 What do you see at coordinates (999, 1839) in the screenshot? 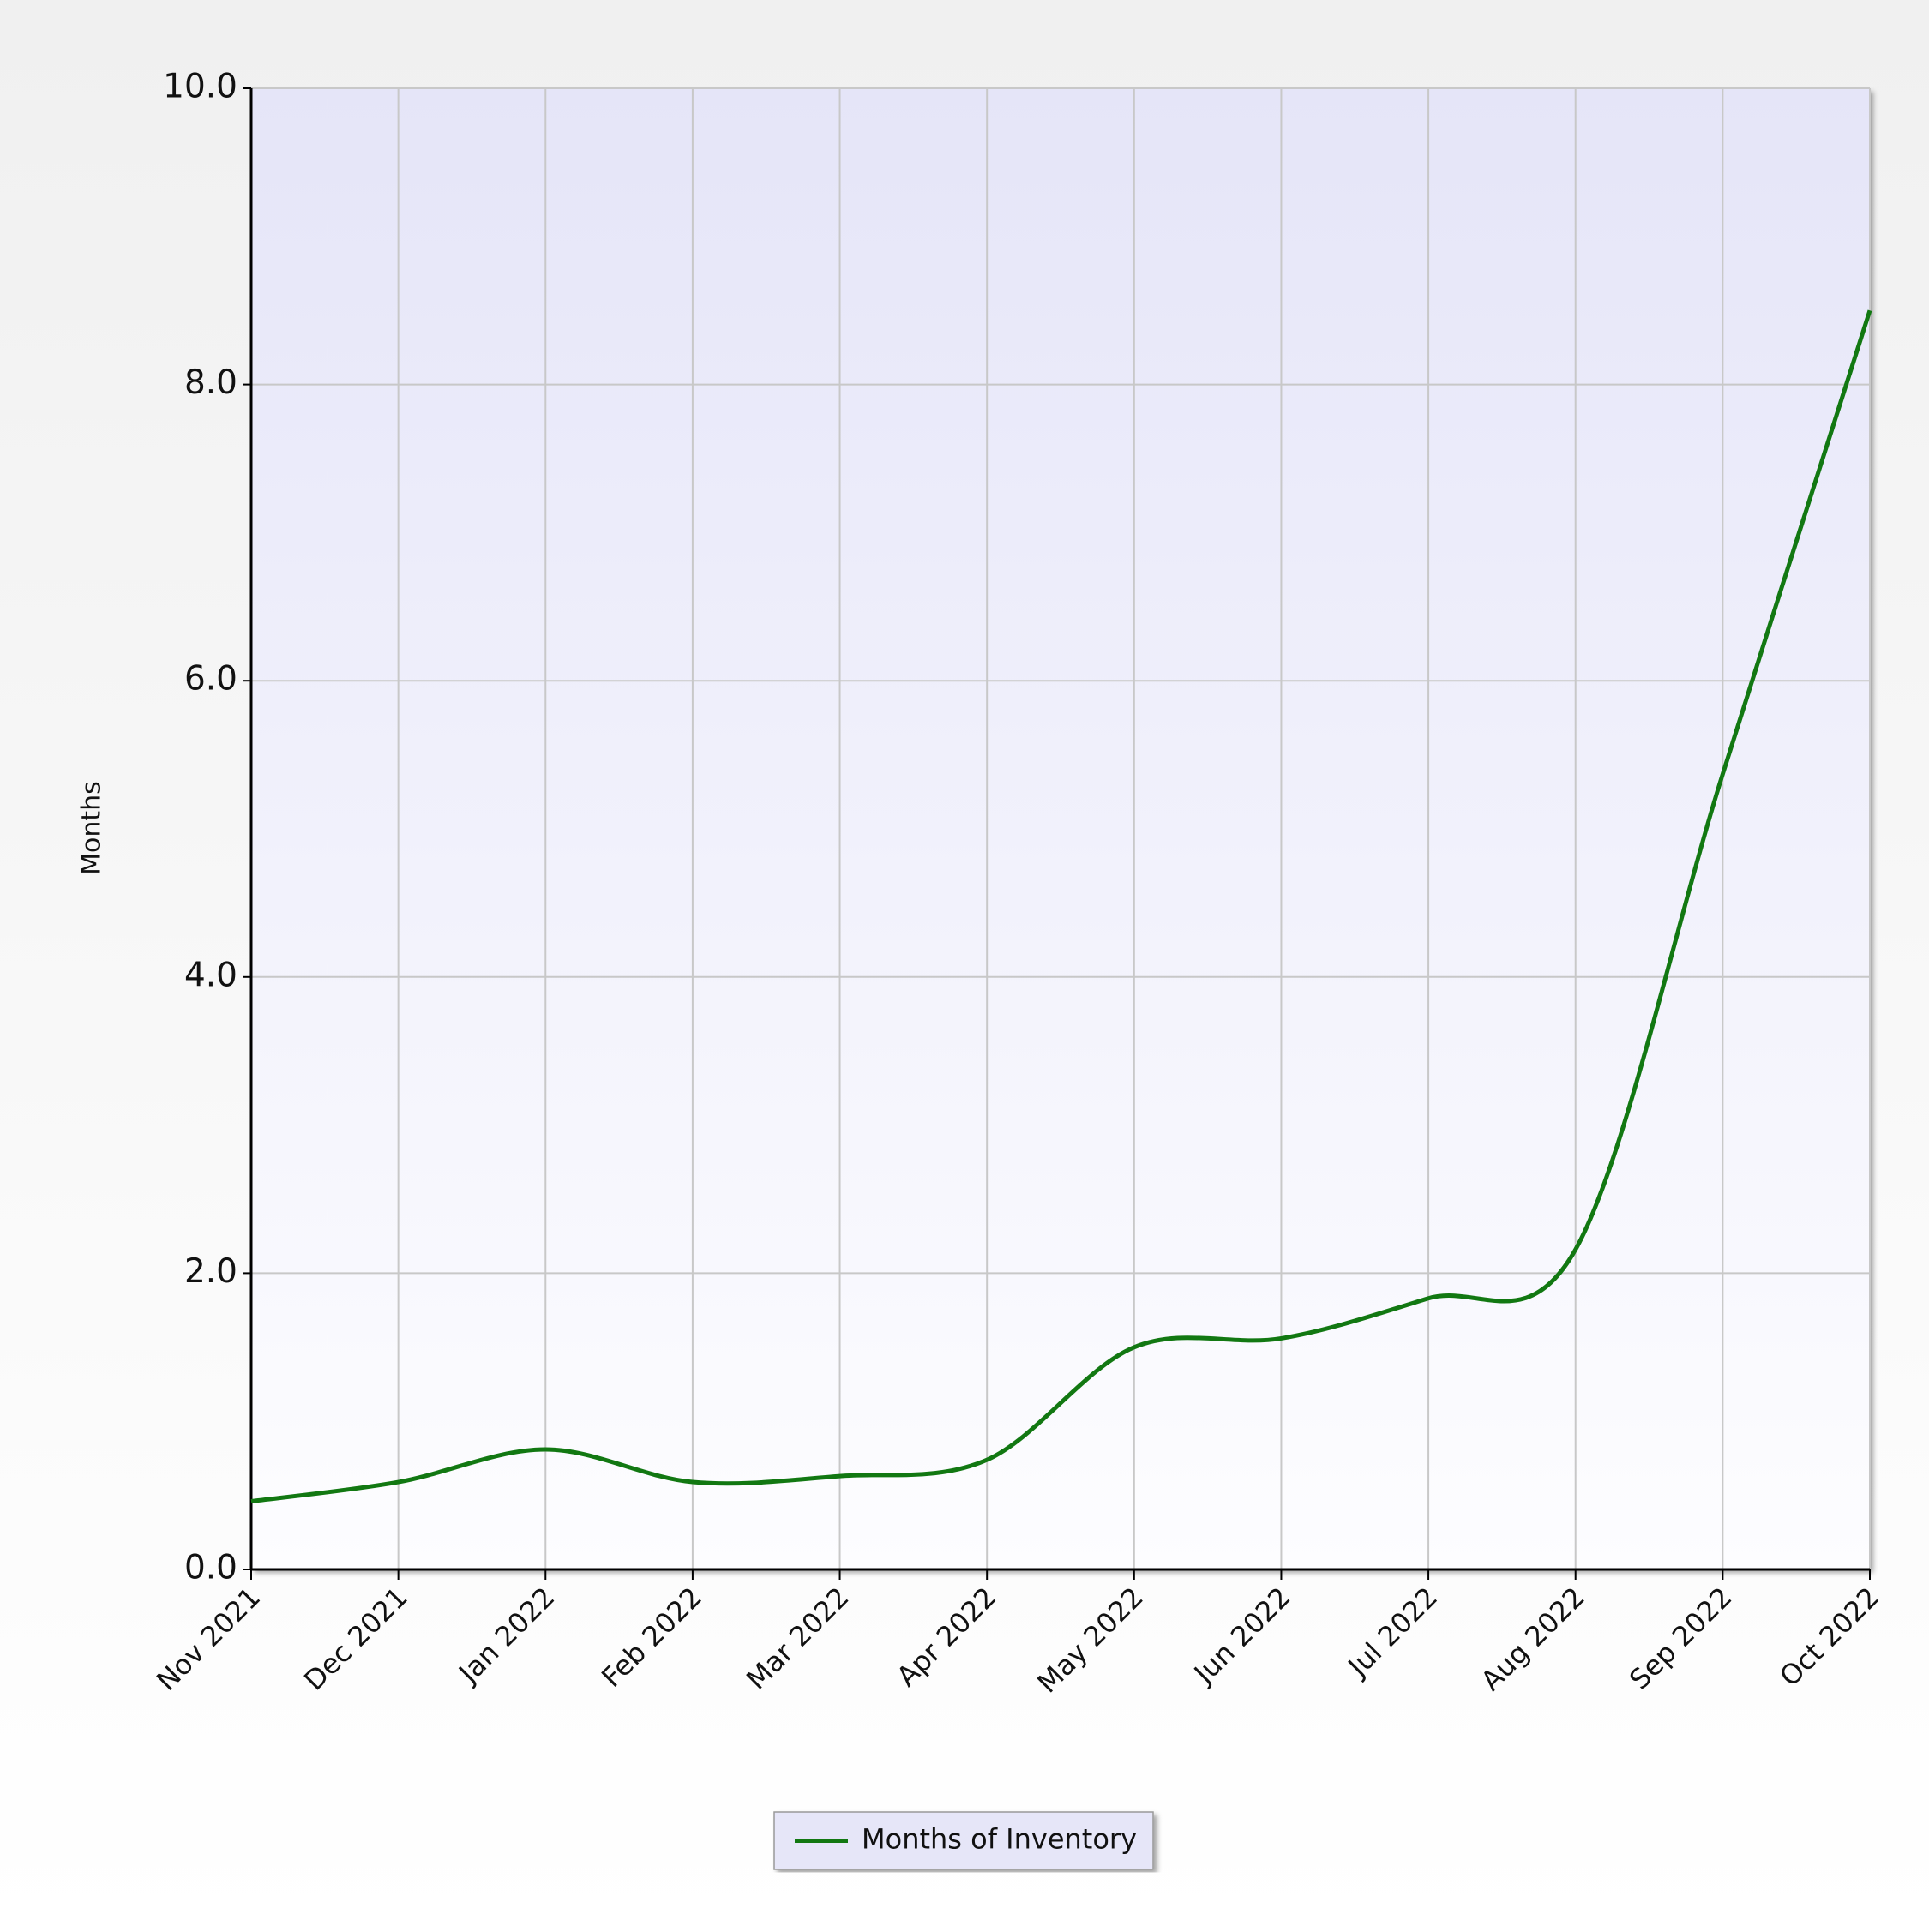
I see `legend-label: Months of Inventory` at bounding box center [999, 1839].